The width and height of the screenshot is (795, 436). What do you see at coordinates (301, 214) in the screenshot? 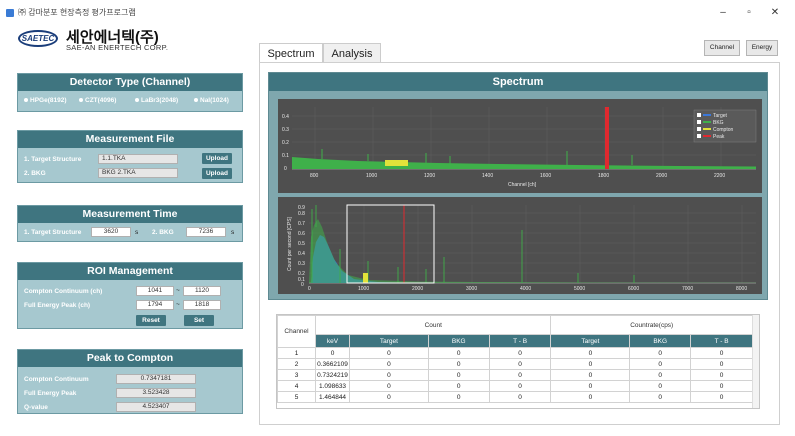
I see `bottom-y-tick: 0.8` at bounding box center [301, 214].